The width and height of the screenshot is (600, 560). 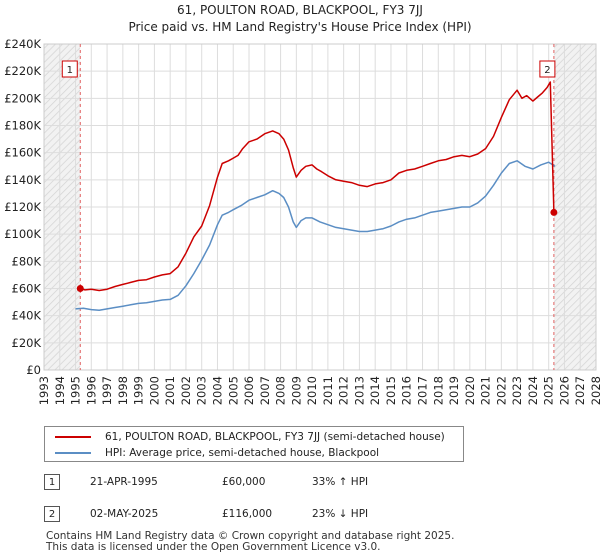 I want to click on x-tick-label: 2016, so click(x=407, y=390).